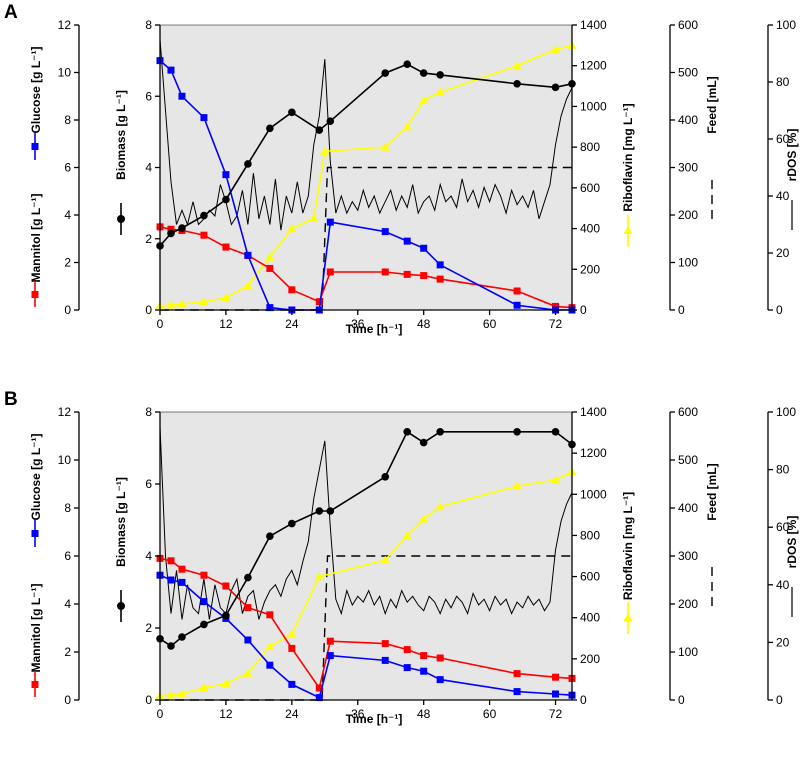 The height and width of the screenshot is (759, 803). What do you see at coordinates (688, 168) in the screenshot?
I see `y-tick-label-feed: 300` at bounding box center [688, 168].